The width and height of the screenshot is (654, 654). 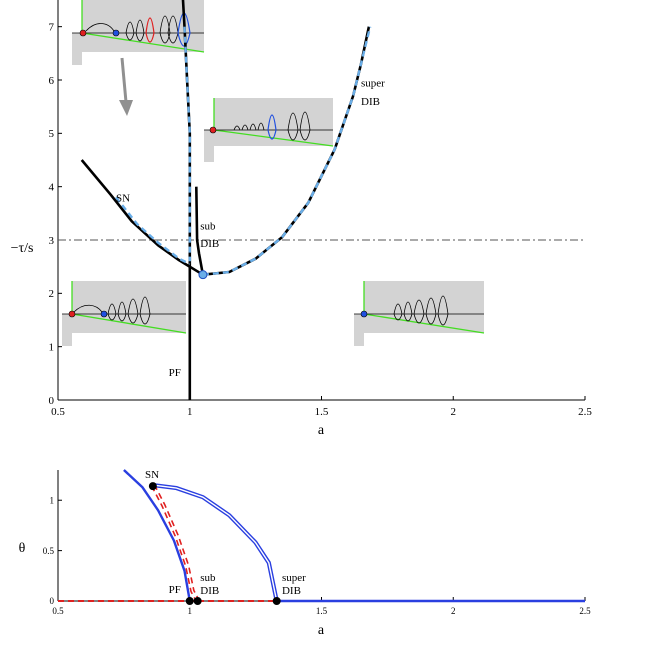 What do you see at coordinates (373, 83) in the screenshot?
I see `top-annotation: super` at bounding box center [373, 83].